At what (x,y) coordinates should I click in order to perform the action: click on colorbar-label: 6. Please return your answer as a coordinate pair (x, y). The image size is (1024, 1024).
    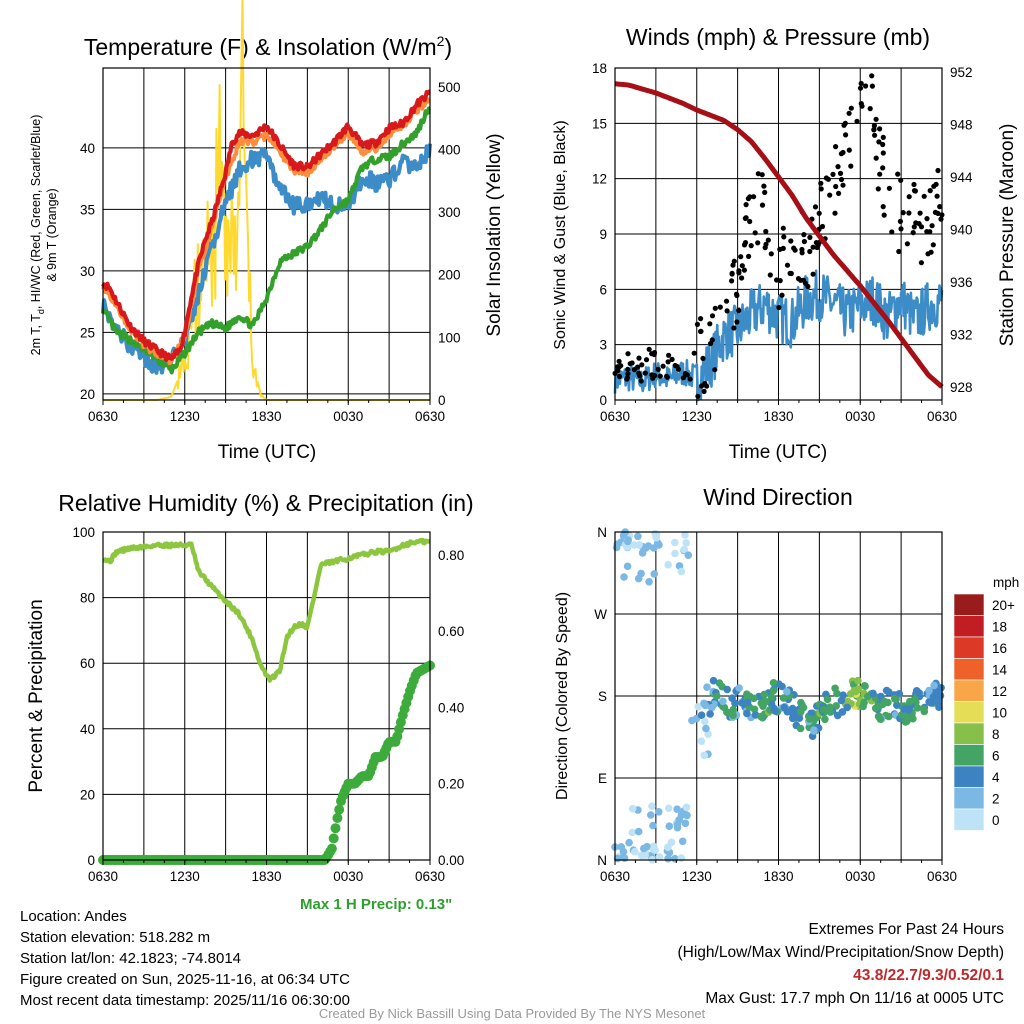
    Looking at the image, I should click on (996, 755).